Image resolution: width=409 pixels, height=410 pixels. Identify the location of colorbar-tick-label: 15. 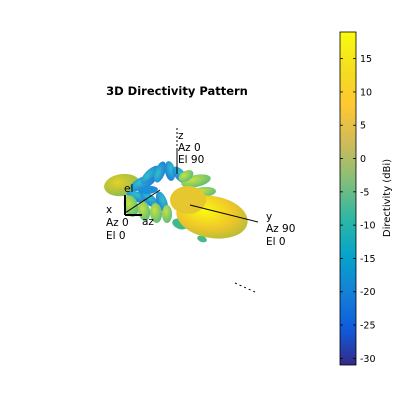
(366, 59).